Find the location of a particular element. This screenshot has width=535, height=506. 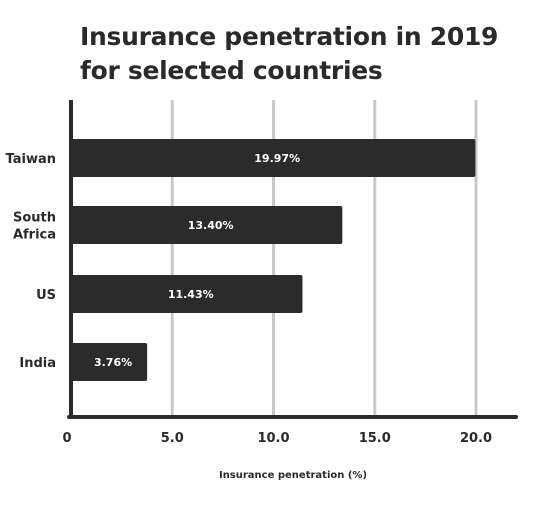

x-tick-label-1: 5.0 is located at coordinates (172, 438).